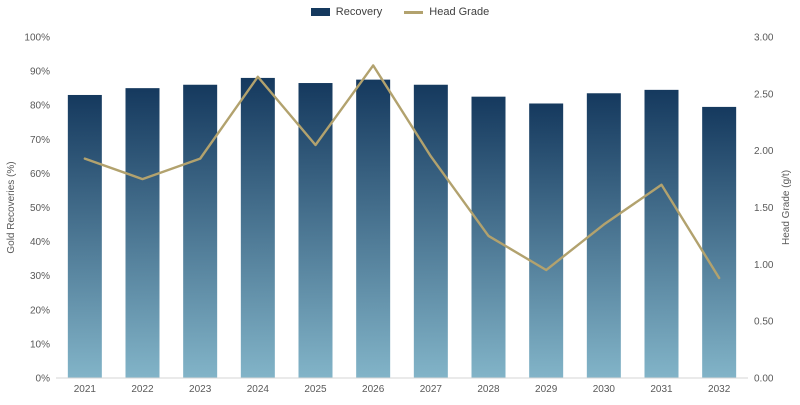  I want to click on bar-2022, so click(142, 233).